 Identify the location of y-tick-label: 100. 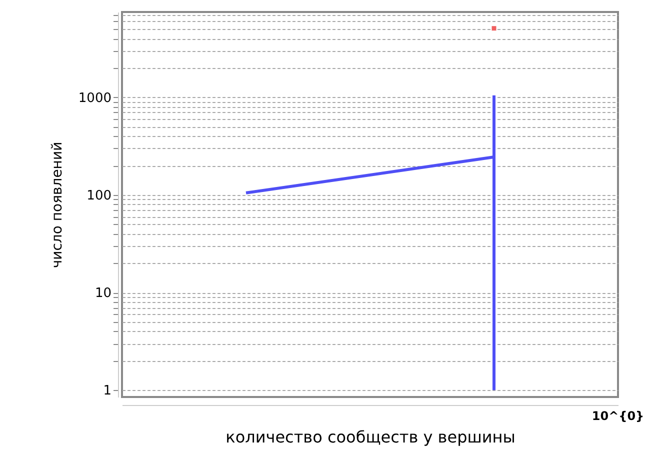
(99, 196).